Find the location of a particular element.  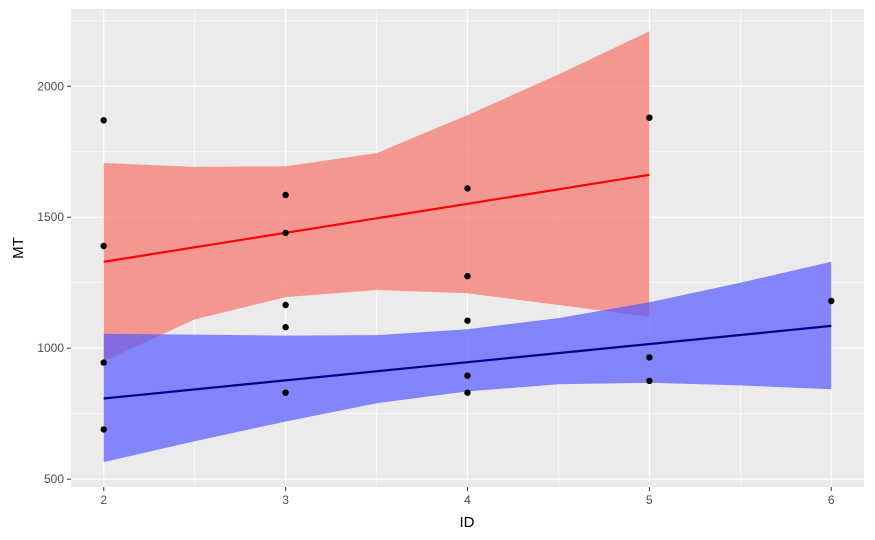

x-tick-label: 6 is located at coordinates (831, 500).